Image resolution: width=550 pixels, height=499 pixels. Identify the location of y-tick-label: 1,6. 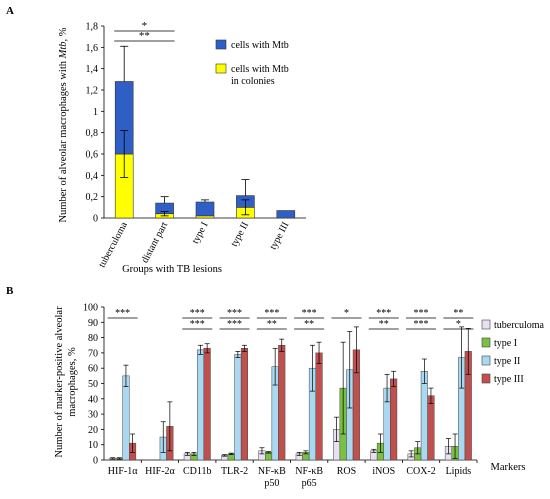
(92, 48).